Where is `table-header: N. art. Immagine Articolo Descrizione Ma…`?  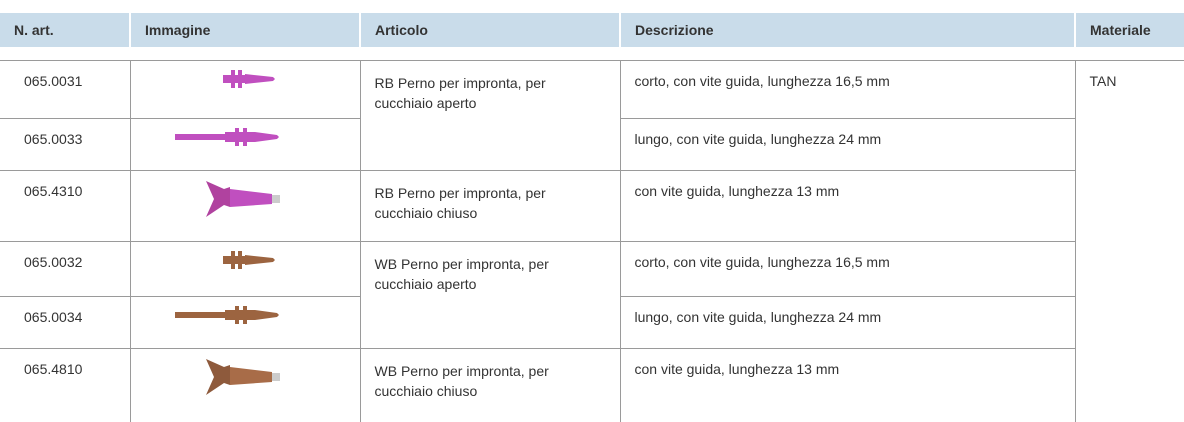 table-header: N. art. Immagine Articolo Descrizione Ma… is located at coordinates (592, 30).